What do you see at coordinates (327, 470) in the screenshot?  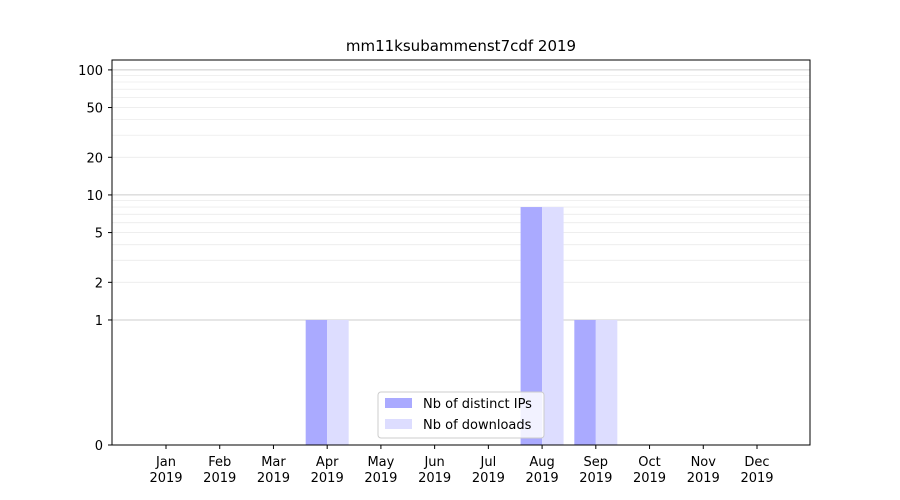 I see `x-tick-label: Apr 2019` at bounding box center [327, 470].